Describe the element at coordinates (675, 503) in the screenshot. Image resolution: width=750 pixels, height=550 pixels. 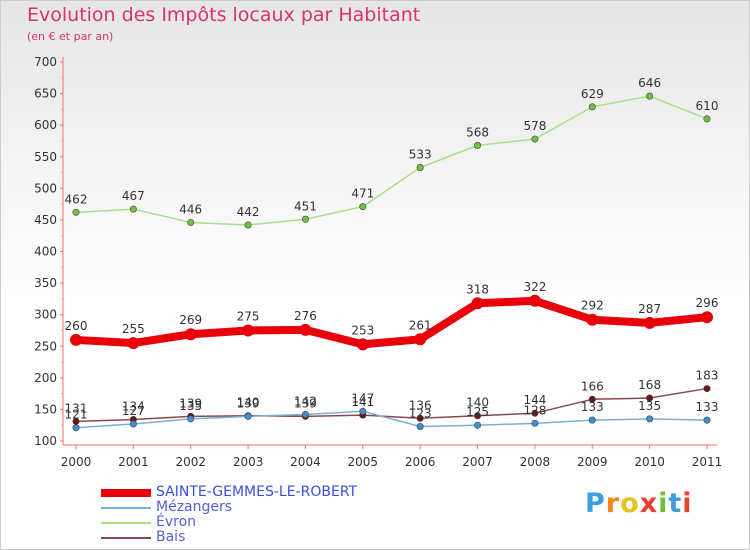
I see `logo-letter: t` at that location.